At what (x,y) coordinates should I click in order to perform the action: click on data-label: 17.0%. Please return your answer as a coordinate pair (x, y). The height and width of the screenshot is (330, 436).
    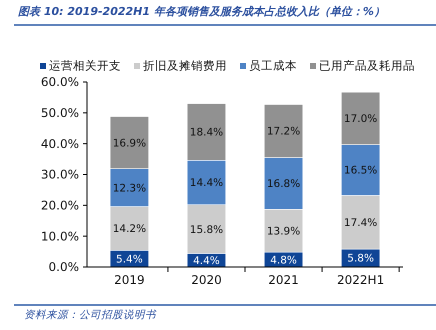
    Looking at the image, I should click on (361, 119).